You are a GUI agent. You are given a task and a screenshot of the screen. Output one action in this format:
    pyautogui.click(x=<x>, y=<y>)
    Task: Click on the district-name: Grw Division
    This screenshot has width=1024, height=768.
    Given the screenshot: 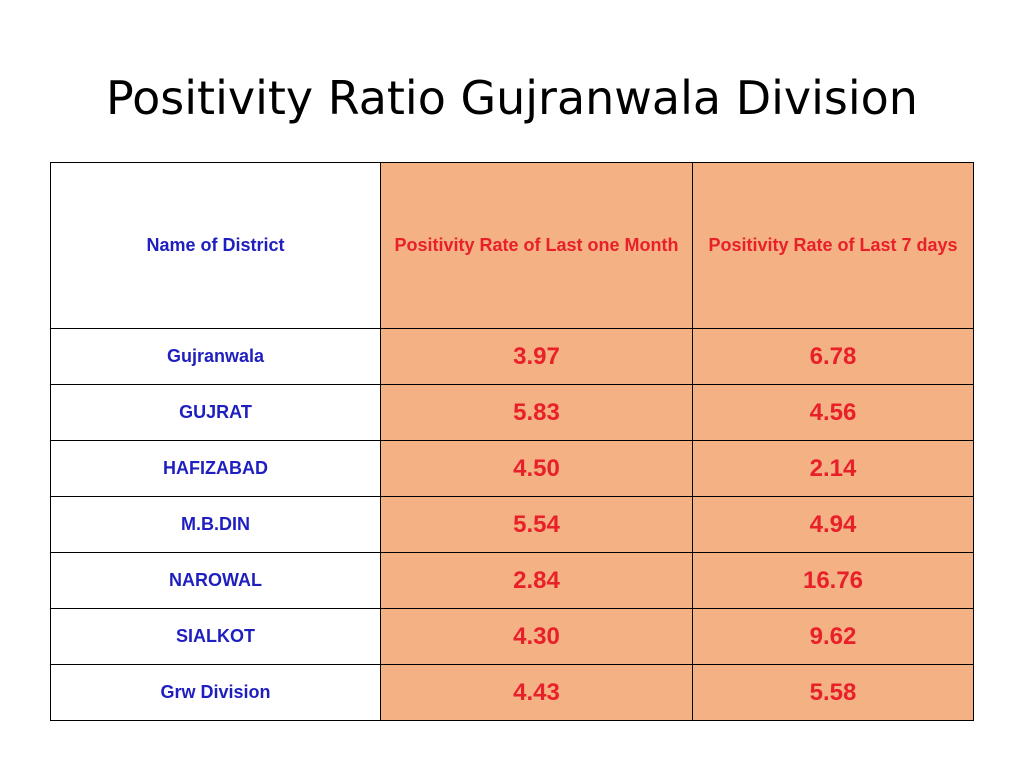 What is the action you would take?
    pyautogui.click(x=215, y=692)
    